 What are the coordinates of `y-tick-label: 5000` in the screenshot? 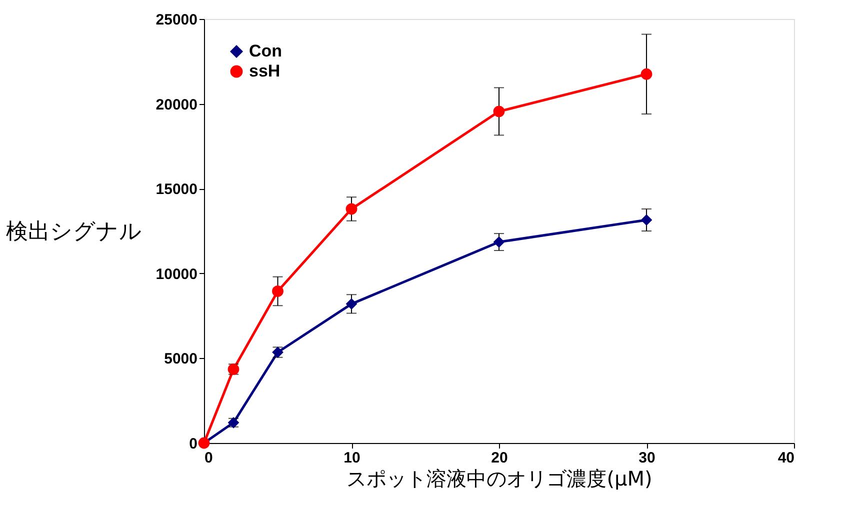 It's located at (181, 359).